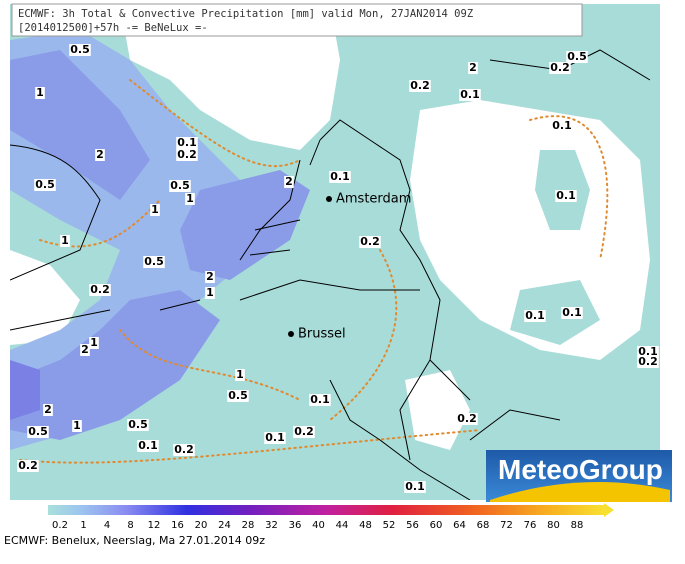 The height and width of the screenshot is (564, 685). I want to click on colorbar-label: 28, so click(248, 525).